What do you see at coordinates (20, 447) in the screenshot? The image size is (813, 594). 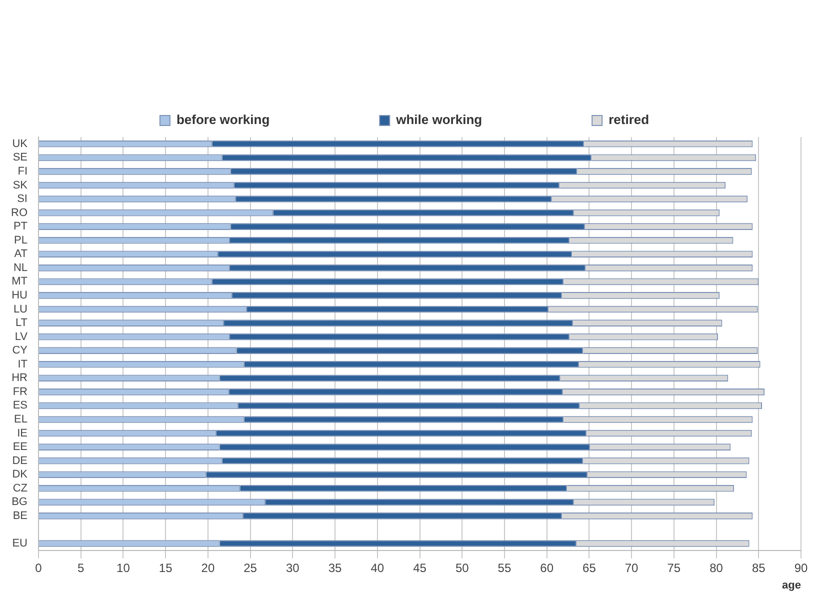 I see `y-tick-label: EE` at bounding box center [20, 447].